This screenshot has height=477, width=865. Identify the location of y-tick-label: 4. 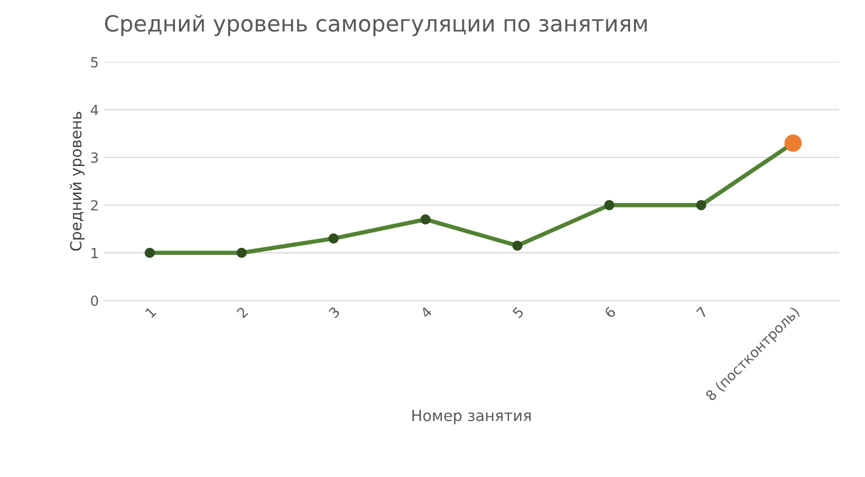
(94, 109).